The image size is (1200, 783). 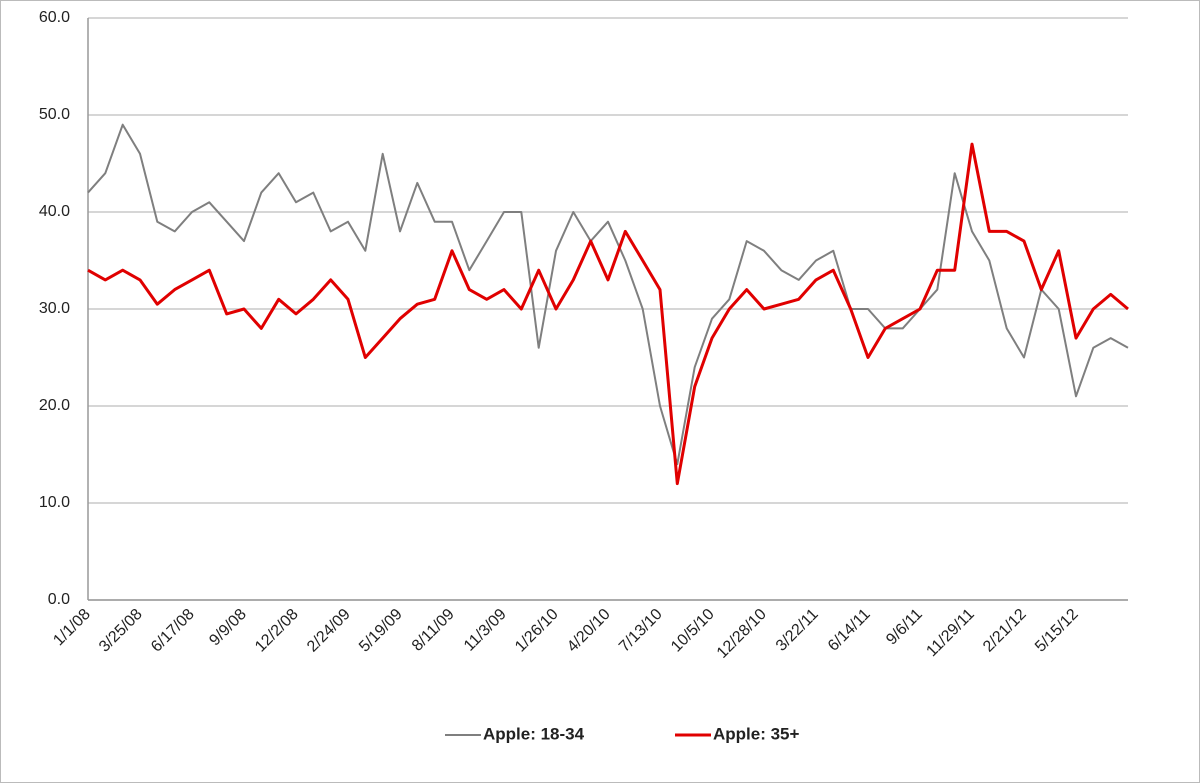 I want to click on y-tick-label: 10.0, so click(x=54, y=502).